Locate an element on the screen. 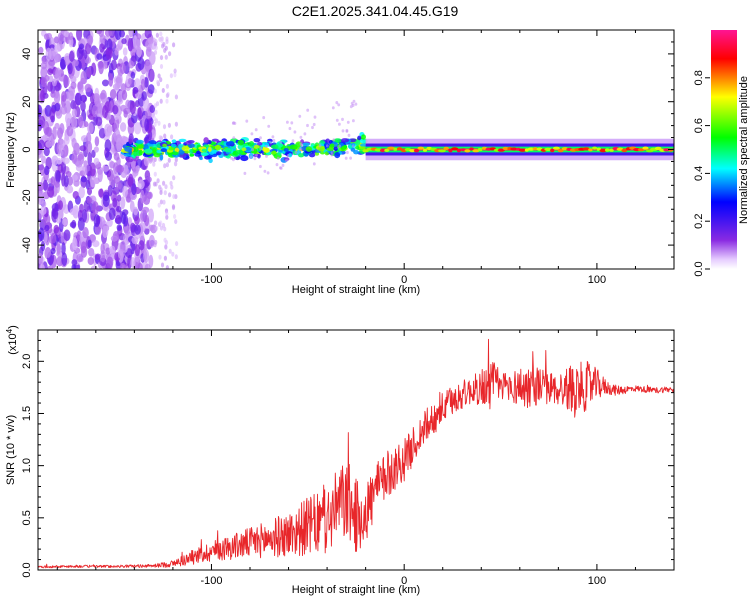  colorbar-label: Normalized spectral amplitude is located at coordinates (744, 150).